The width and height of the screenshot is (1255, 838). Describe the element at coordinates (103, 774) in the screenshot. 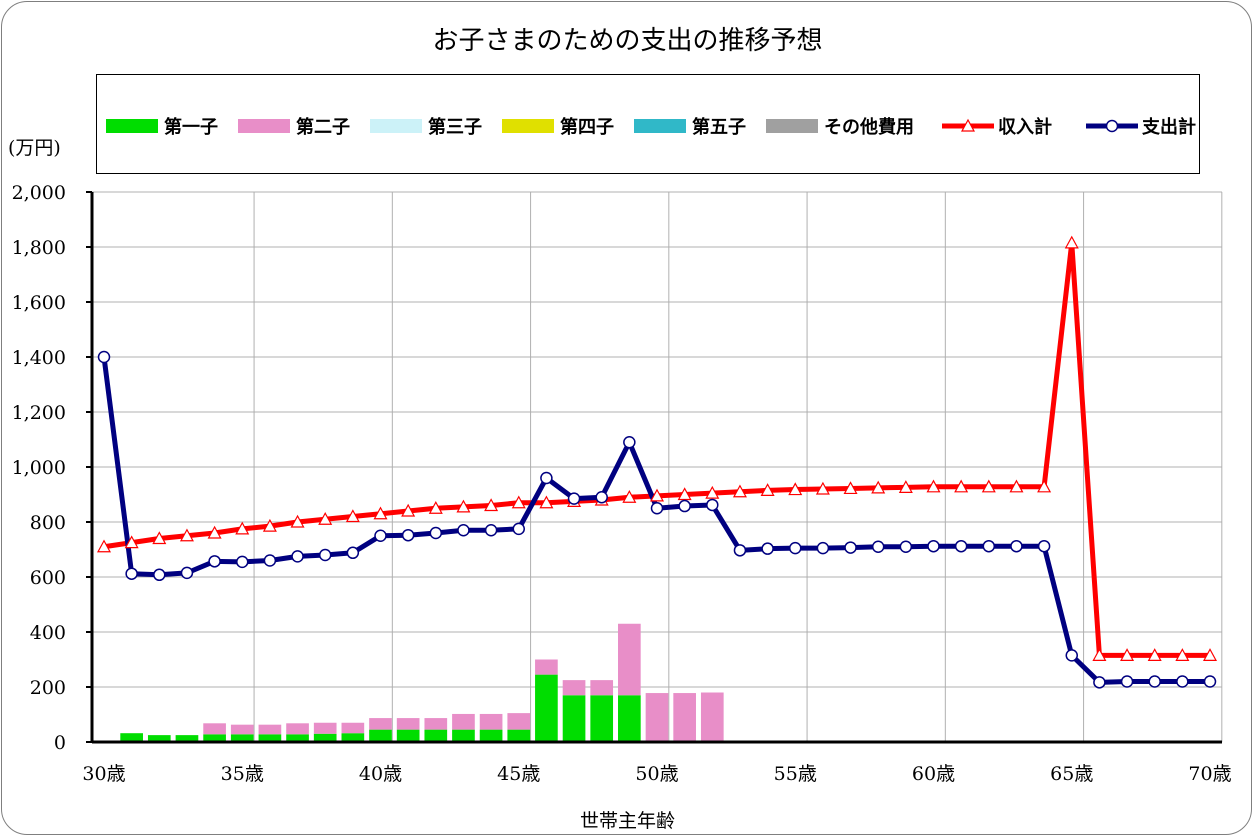

I see `x-tick-label: 30歳` at that location.